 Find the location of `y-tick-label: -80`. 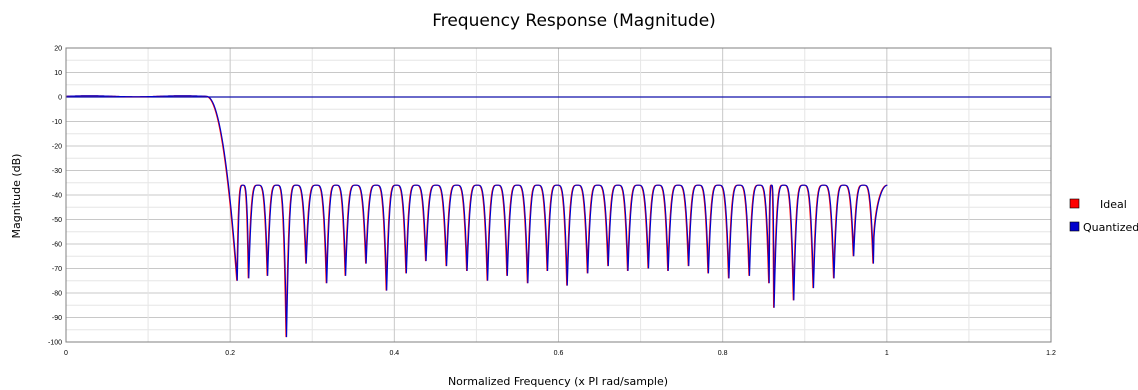

y-tick-label: -80 is located at coordinates (57, 294).